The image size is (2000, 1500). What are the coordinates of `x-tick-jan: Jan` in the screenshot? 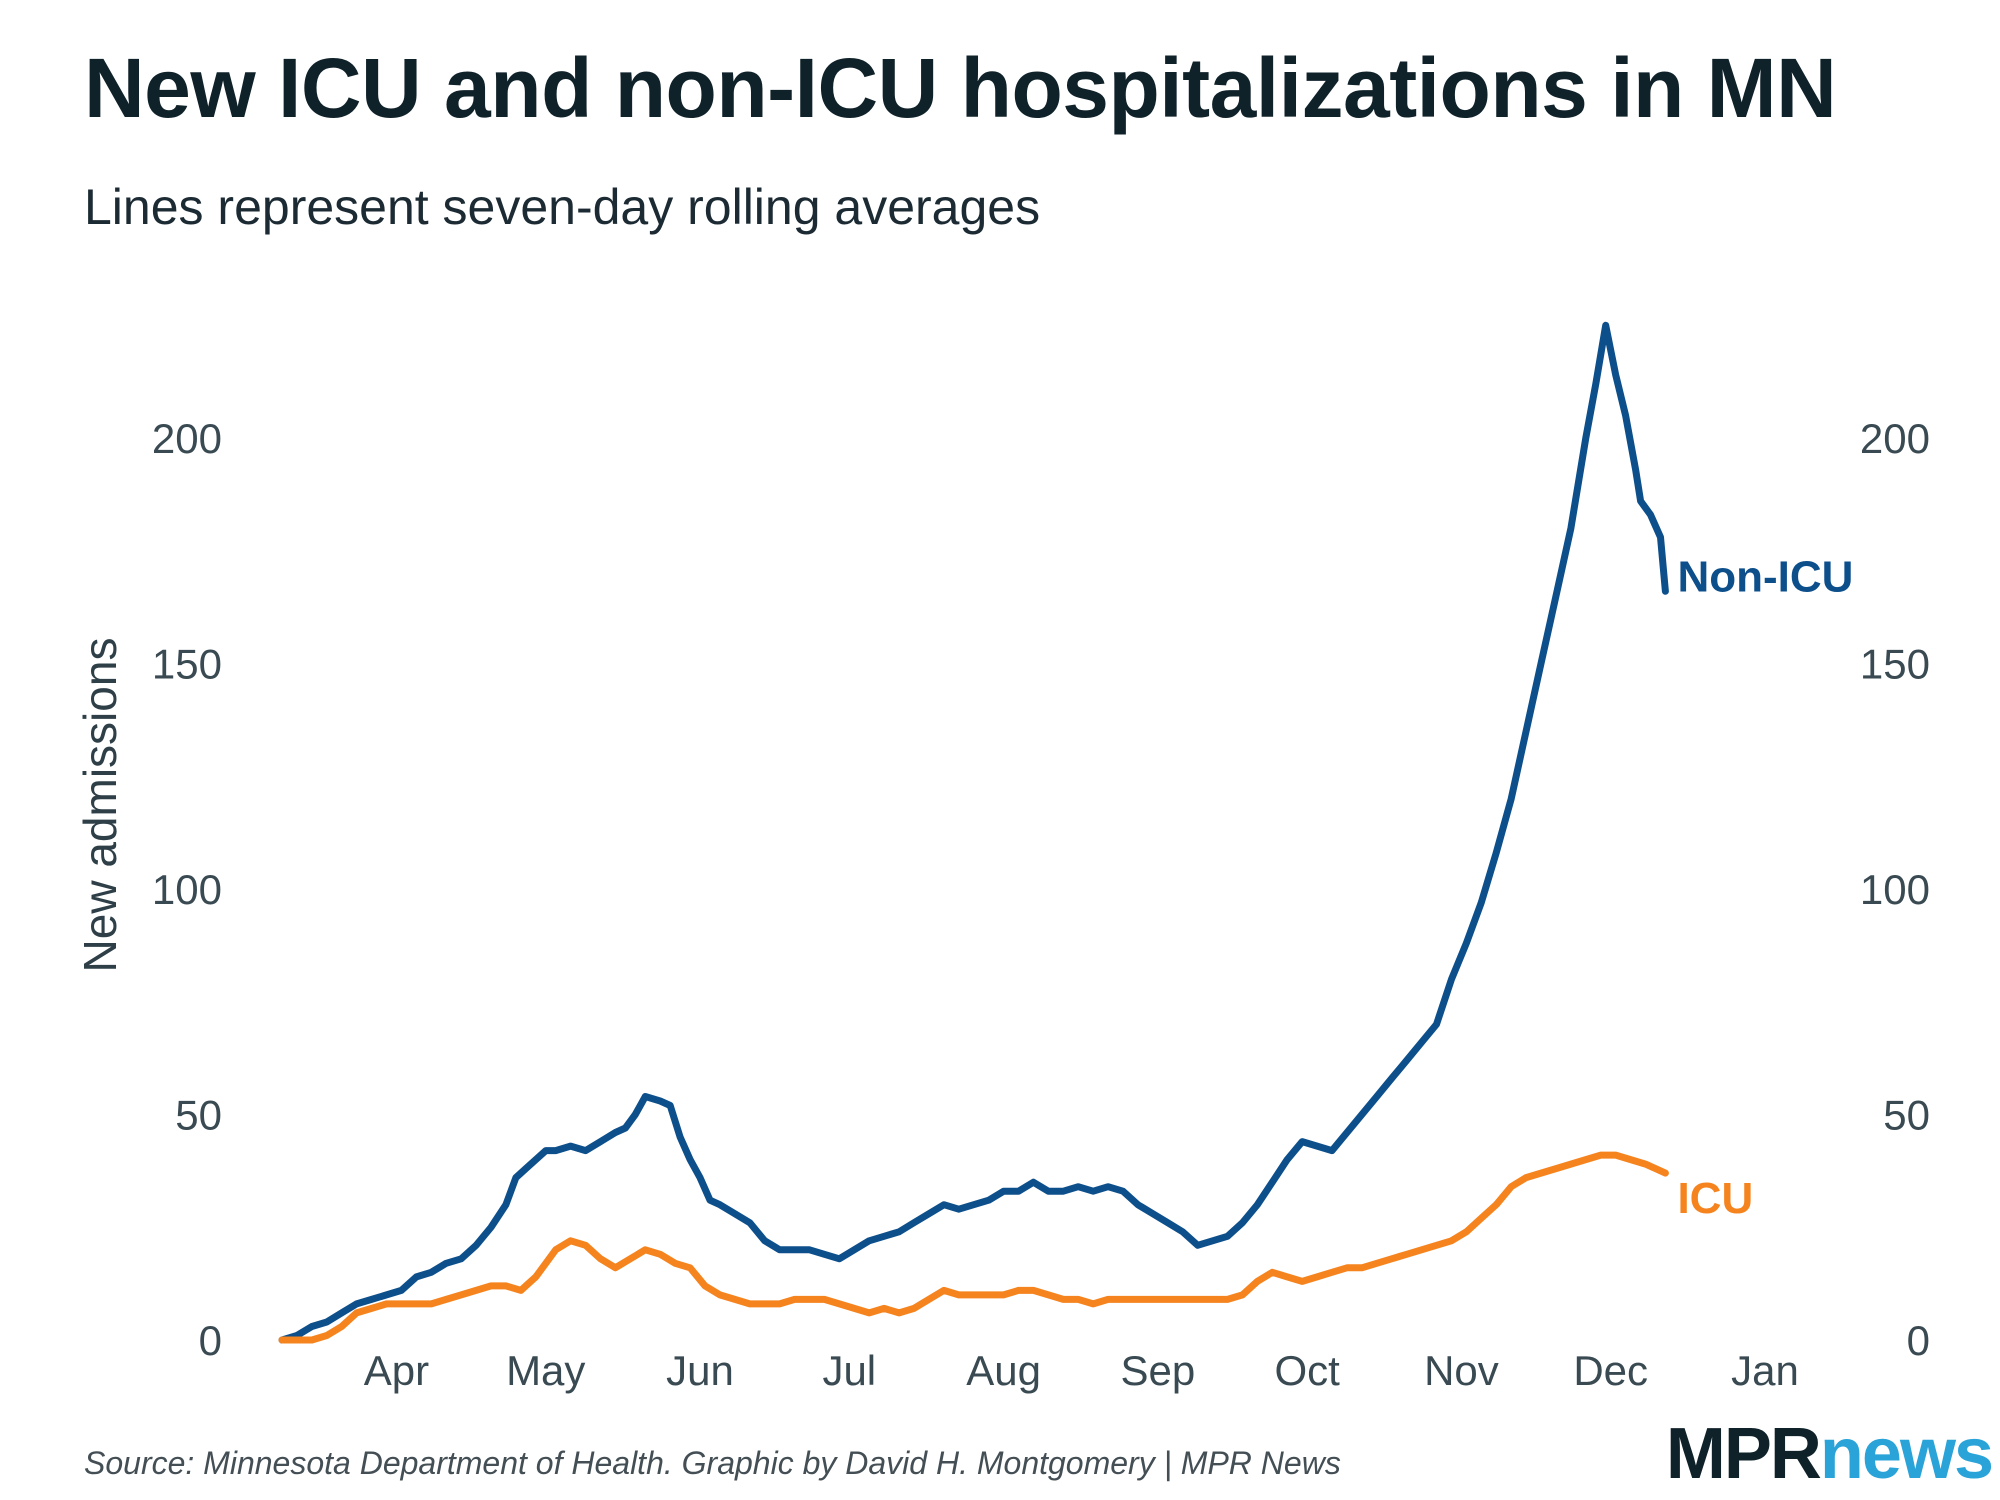 It's located at (1765, 1370).